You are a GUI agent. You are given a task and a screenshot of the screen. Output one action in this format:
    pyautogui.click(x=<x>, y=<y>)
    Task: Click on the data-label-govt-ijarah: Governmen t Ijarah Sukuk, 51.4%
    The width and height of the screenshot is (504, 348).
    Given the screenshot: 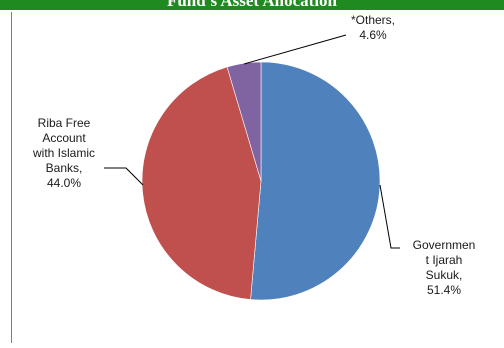 What is the action you would take?
    pyautogui.click(x=444, y=268)
    